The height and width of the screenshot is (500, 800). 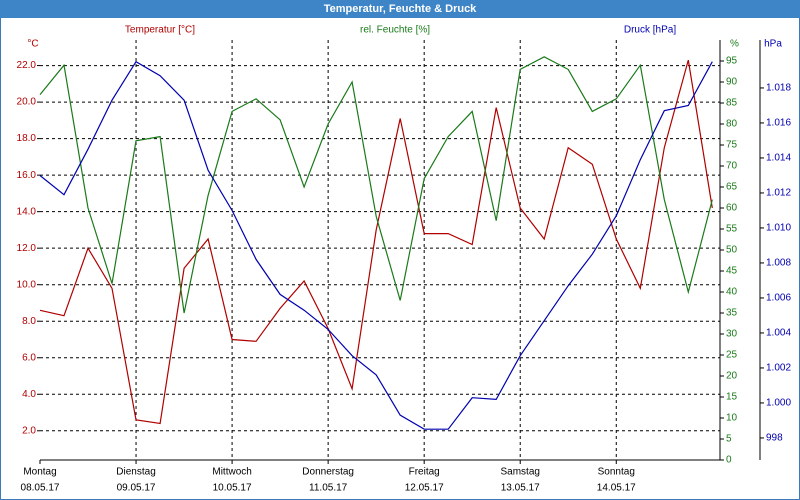 What do you see at coordinates (732, 229) in the screenshot?
I see `y2-tick-label: 55` at bounding box center [732, 229].